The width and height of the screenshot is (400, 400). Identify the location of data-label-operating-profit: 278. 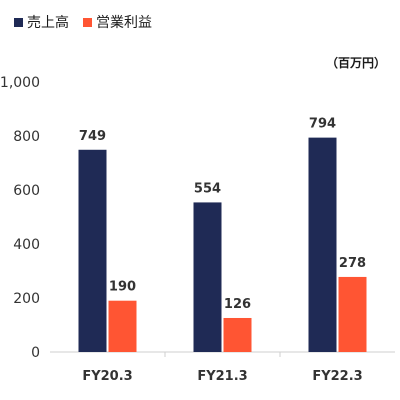
(352, 263).